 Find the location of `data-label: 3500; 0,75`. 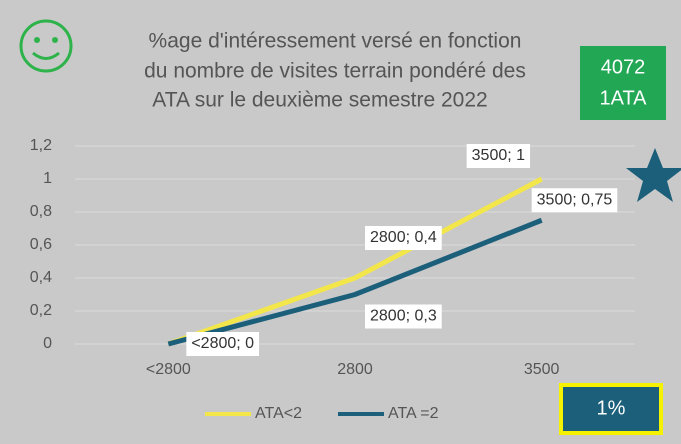

data-label: 3500; 0,75 is located at coordinates (574, 200).